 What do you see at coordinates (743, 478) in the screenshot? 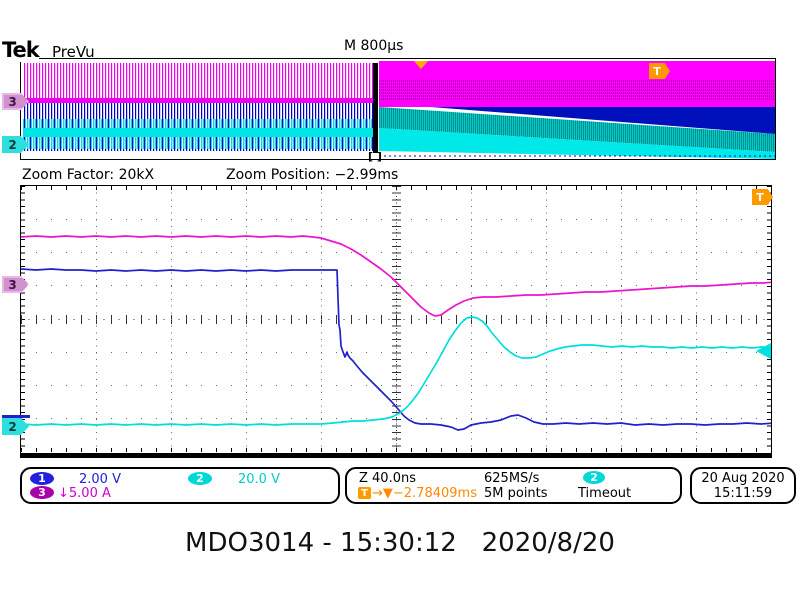
I see `date-readout: 20 Aug 2020` at bounding box center [743, 478].